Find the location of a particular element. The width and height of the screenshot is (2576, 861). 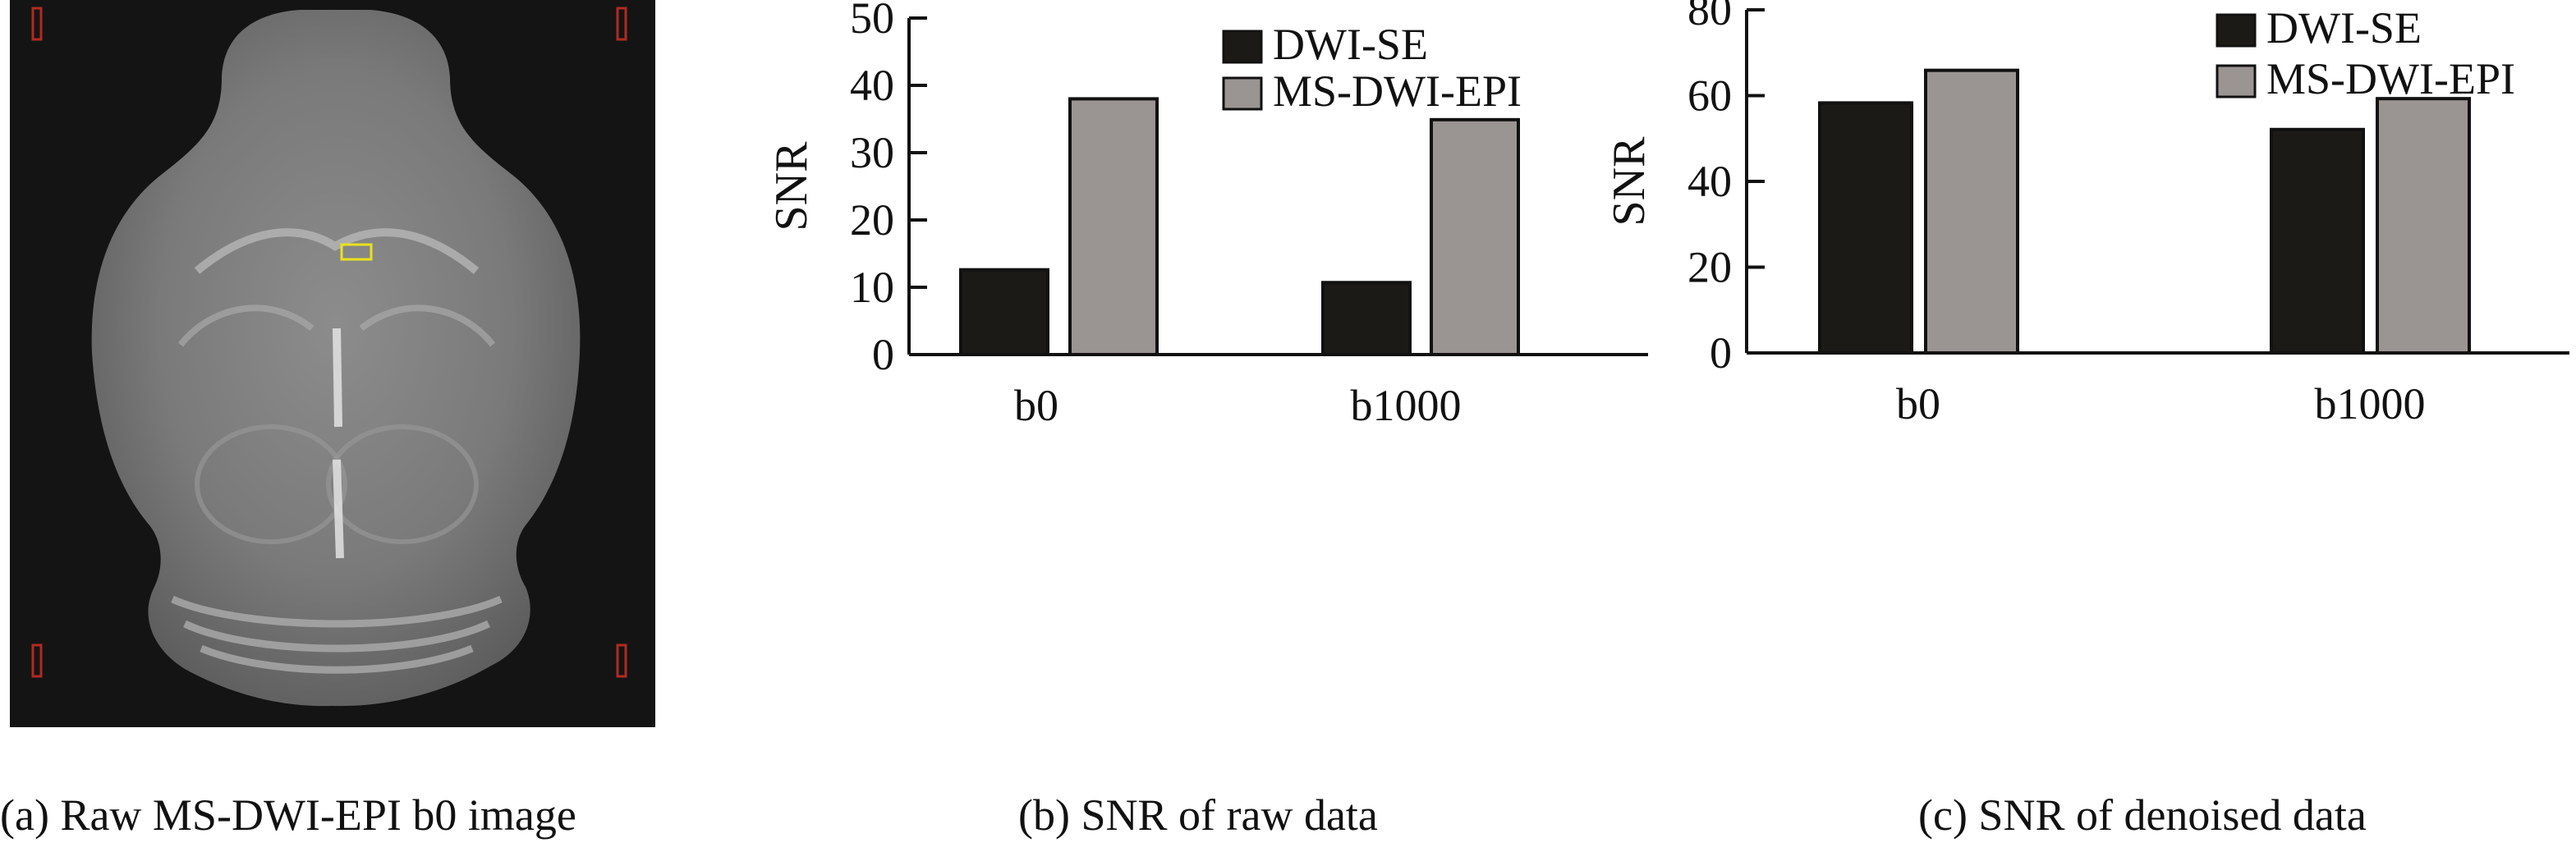

y-tick-label: 30 is located at coordinates (872, 152).